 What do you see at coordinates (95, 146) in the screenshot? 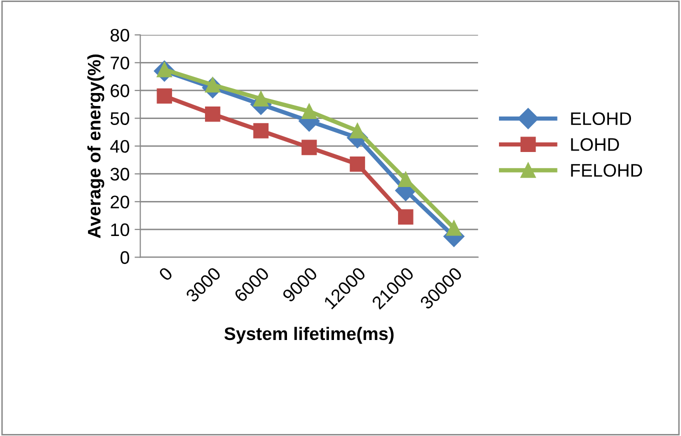
I see `y-axis-title: Average of energy(%)` at bounding box center [95, 146].